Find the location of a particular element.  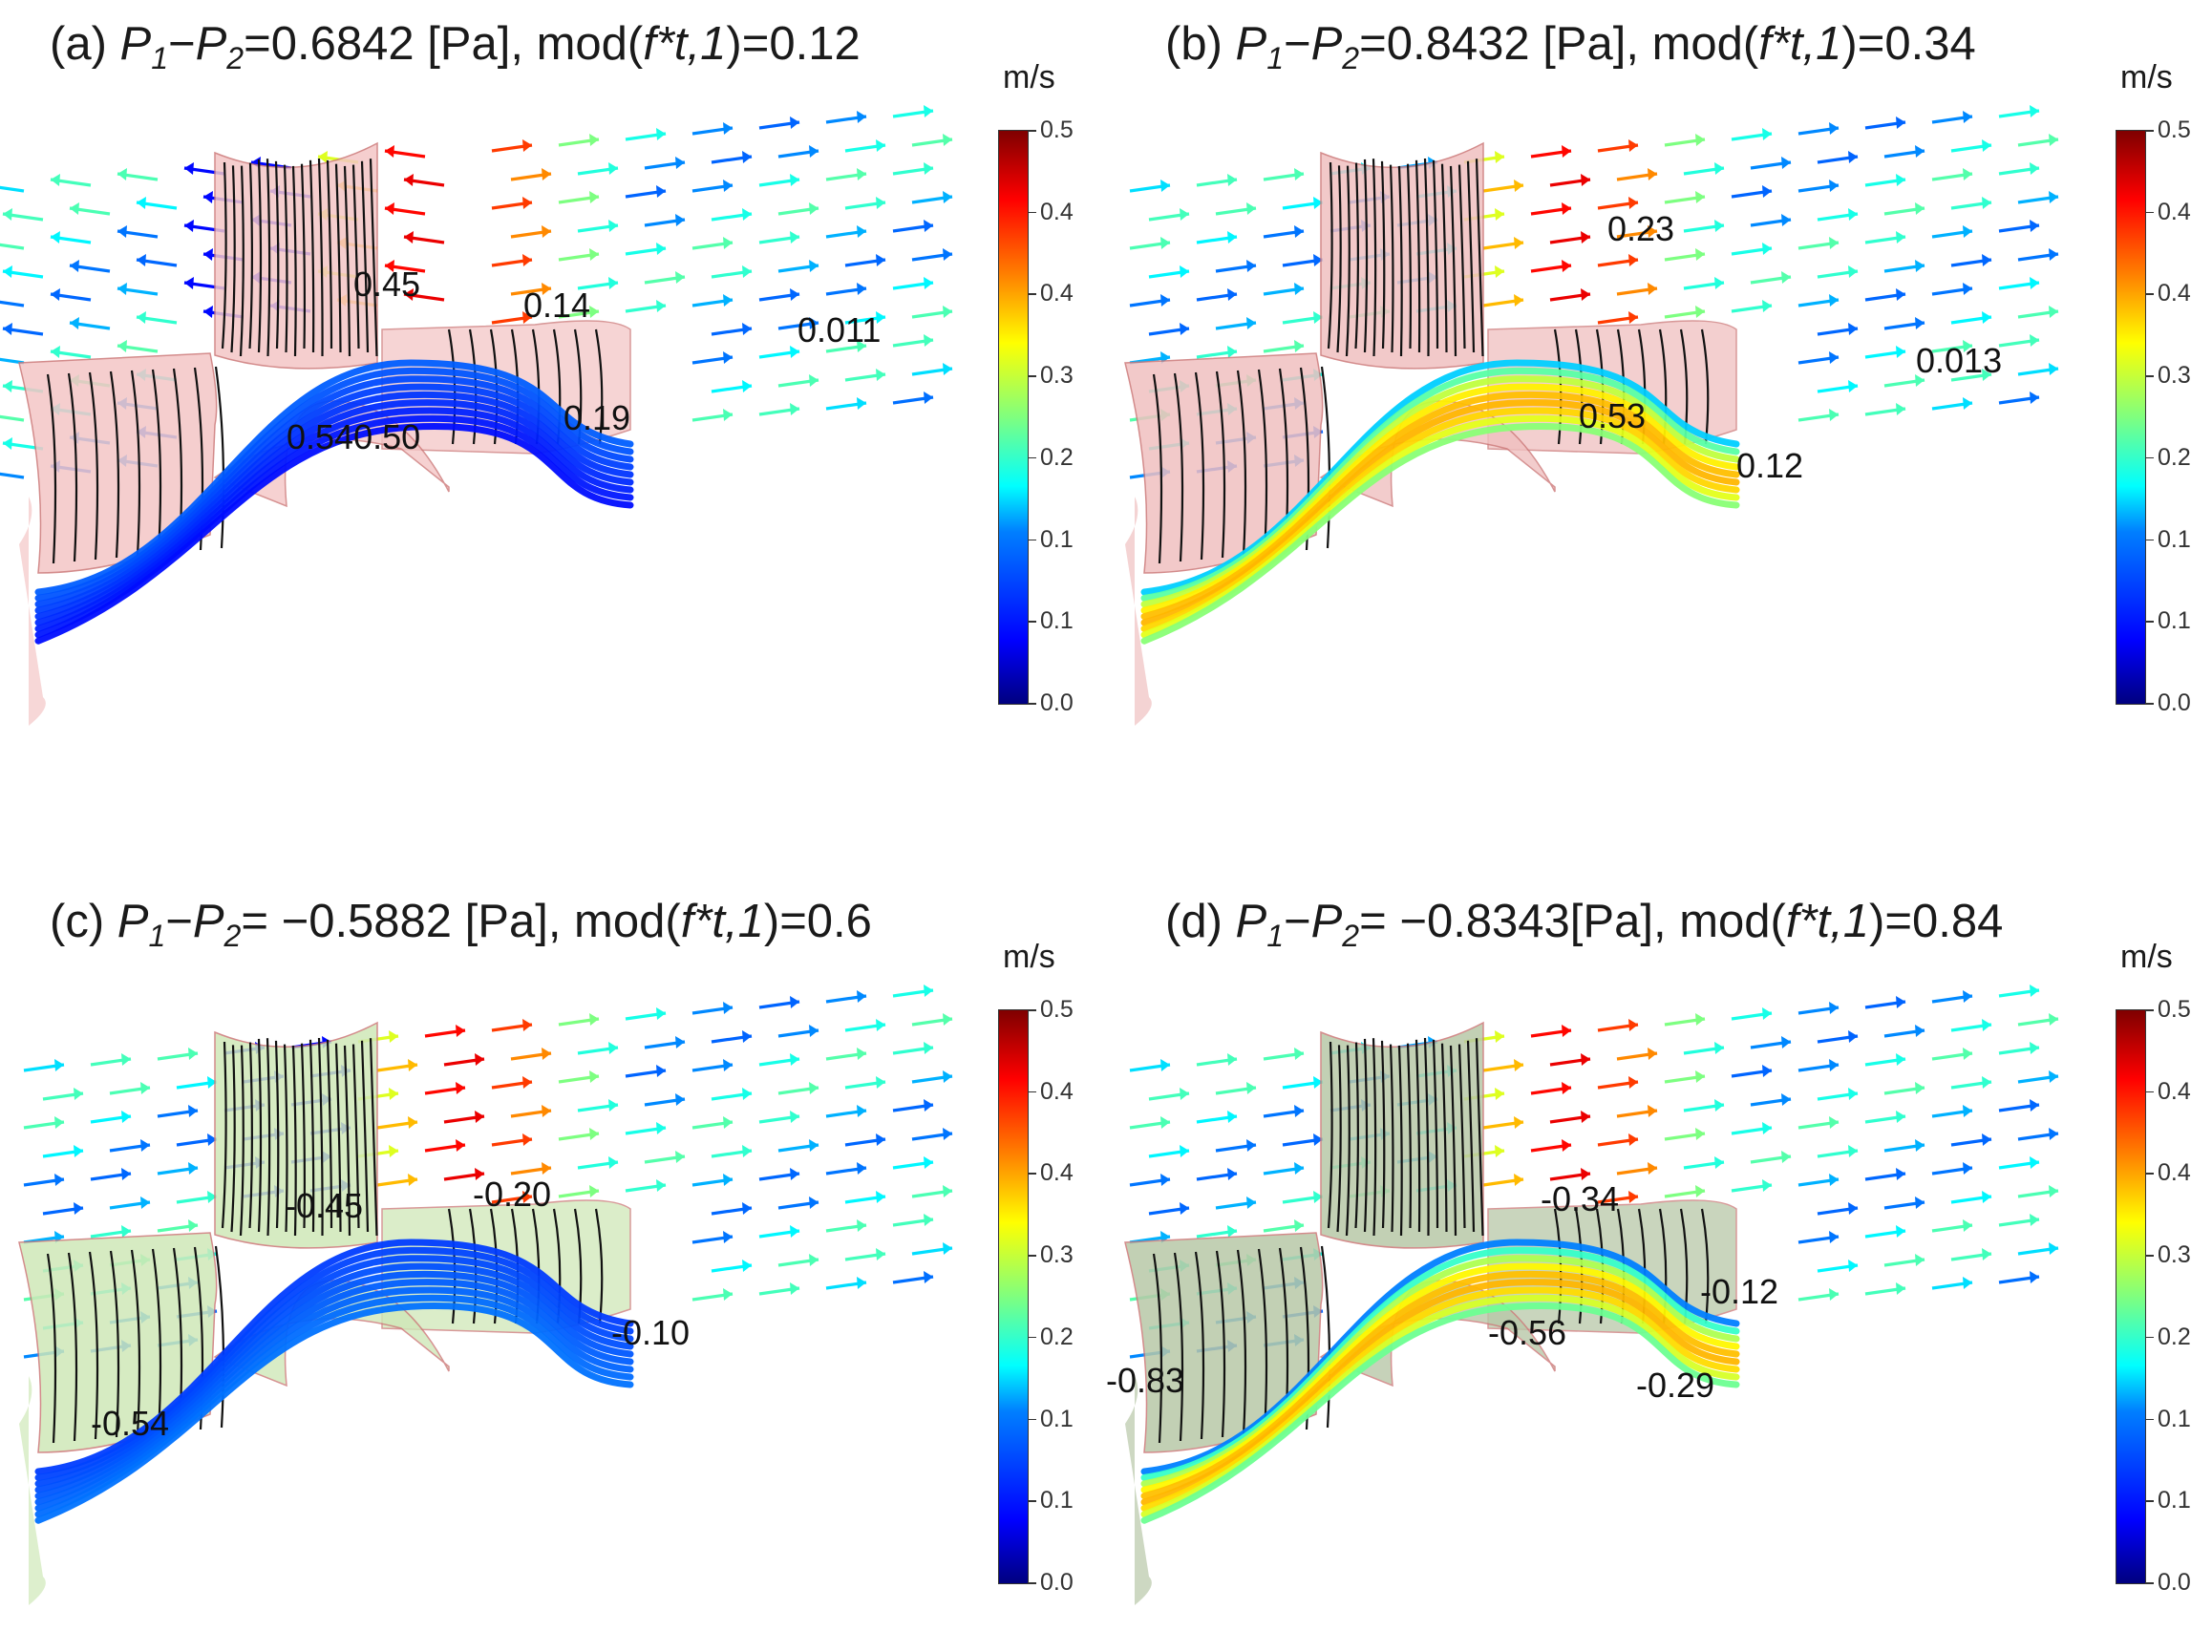

colorbar-tick-label: 0.5 is located at coordinates (2174, 129).